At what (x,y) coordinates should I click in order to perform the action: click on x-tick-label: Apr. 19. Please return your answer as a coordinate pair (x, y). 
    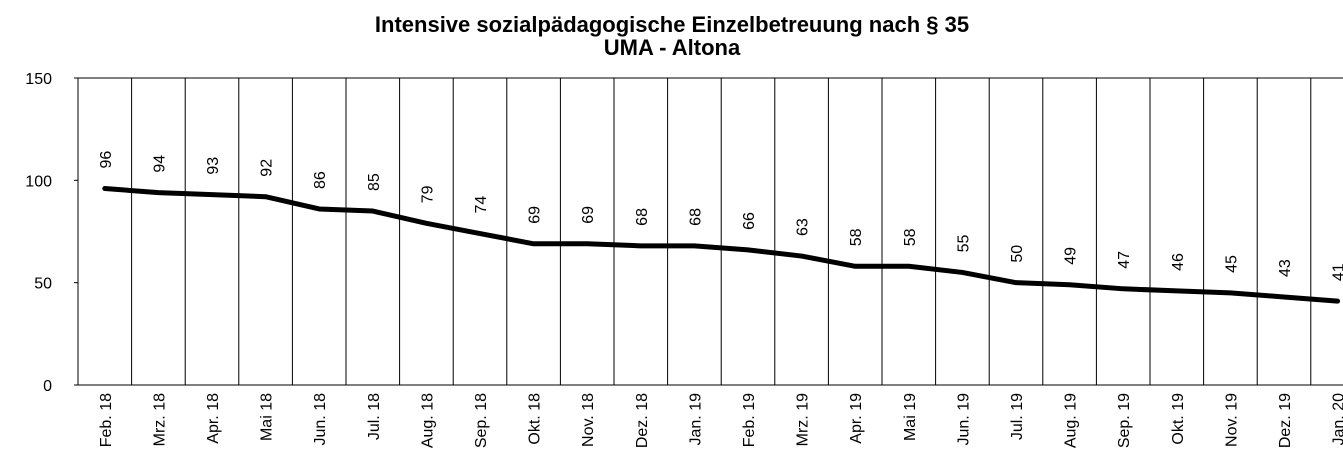
    Looking at the image, I should click on (856, 418).